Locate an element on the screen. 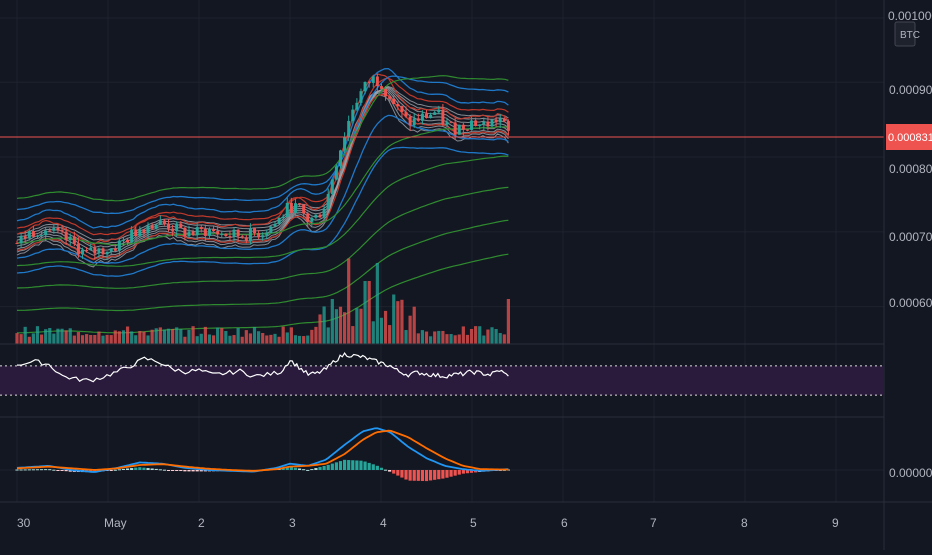 The image size is (932, 555). currency-badge: BTC is located at coordinates (907, 34).